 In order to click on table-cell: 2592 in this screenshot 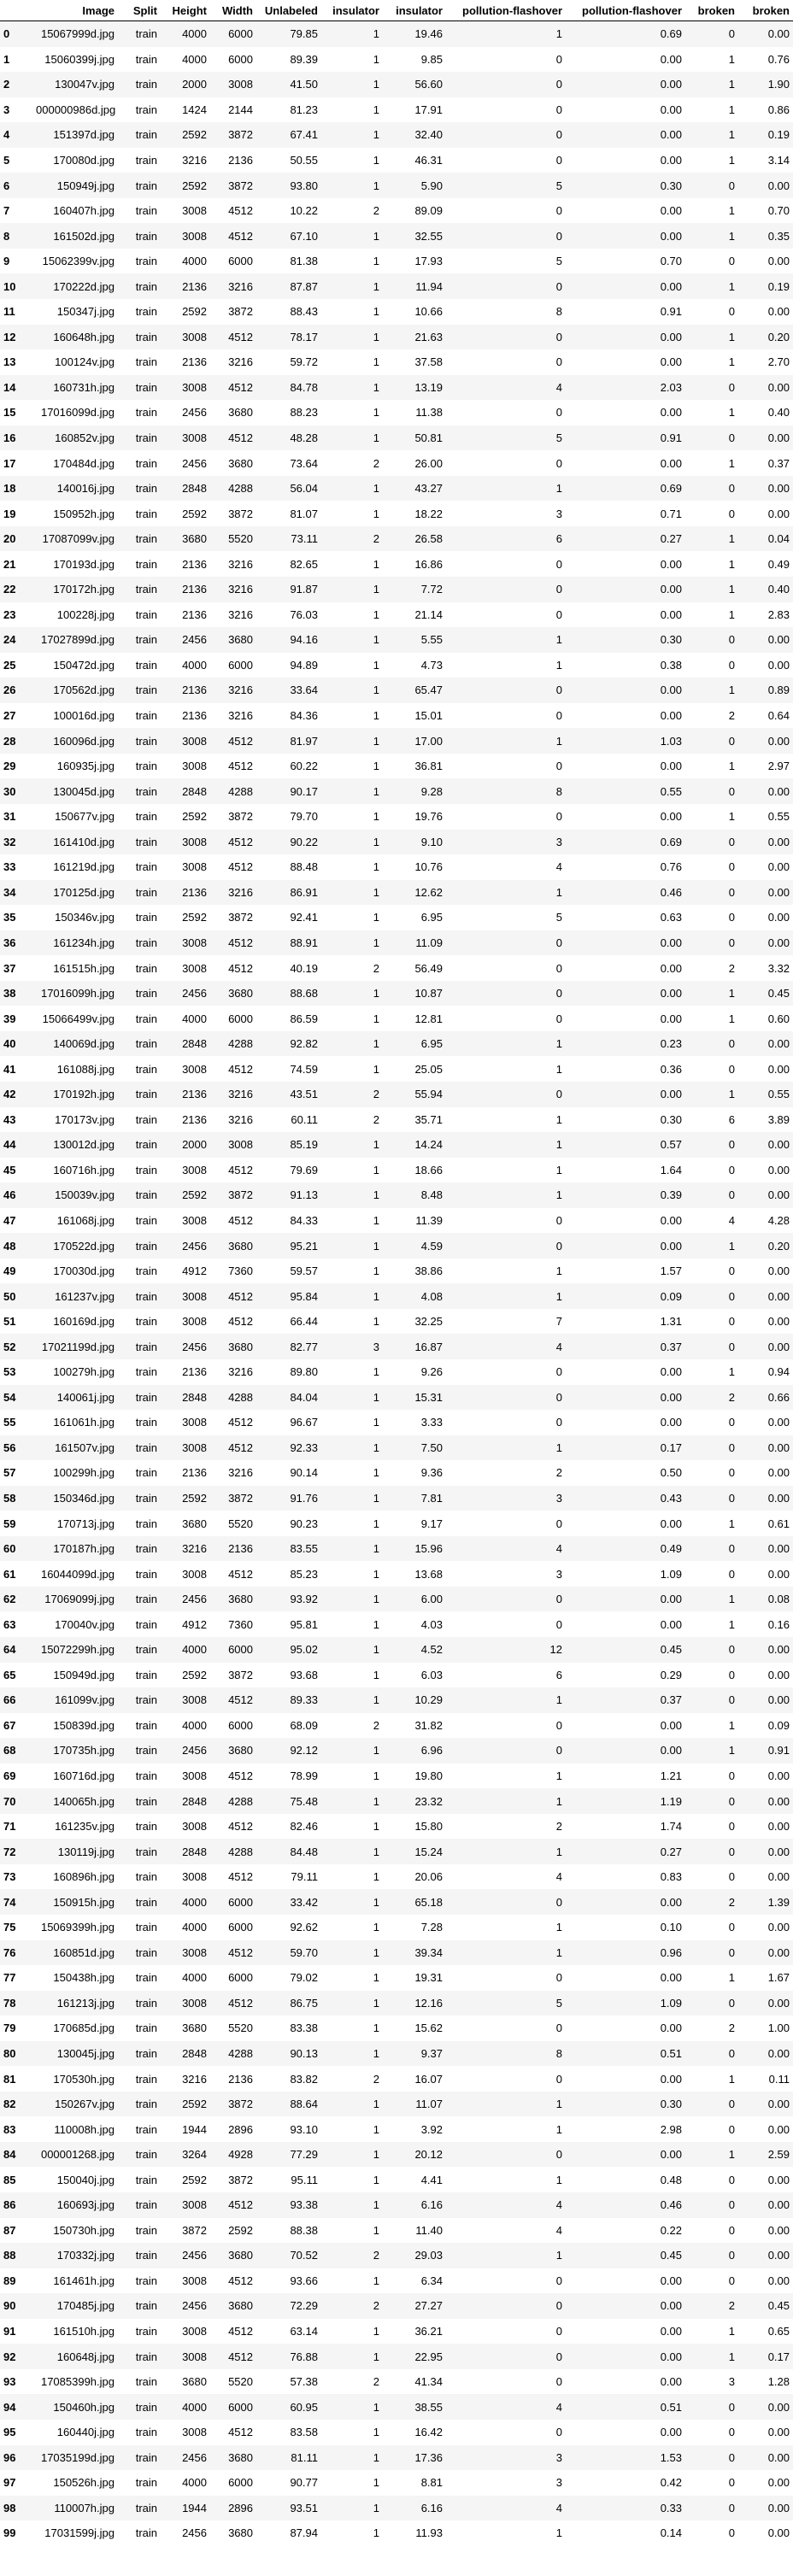, I will do `click(194, 185)`.